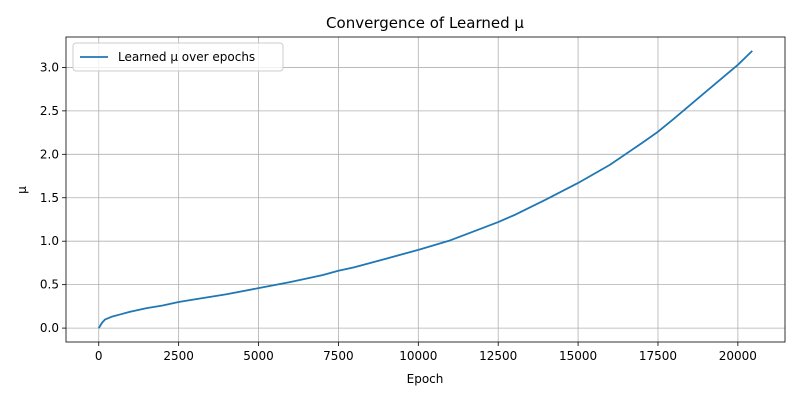 The height and width of the screenshot is (400, 800). Describe the element at coordinates (49, 198) in the screenshot. I see `y-tick-label: 1.5` at that location.